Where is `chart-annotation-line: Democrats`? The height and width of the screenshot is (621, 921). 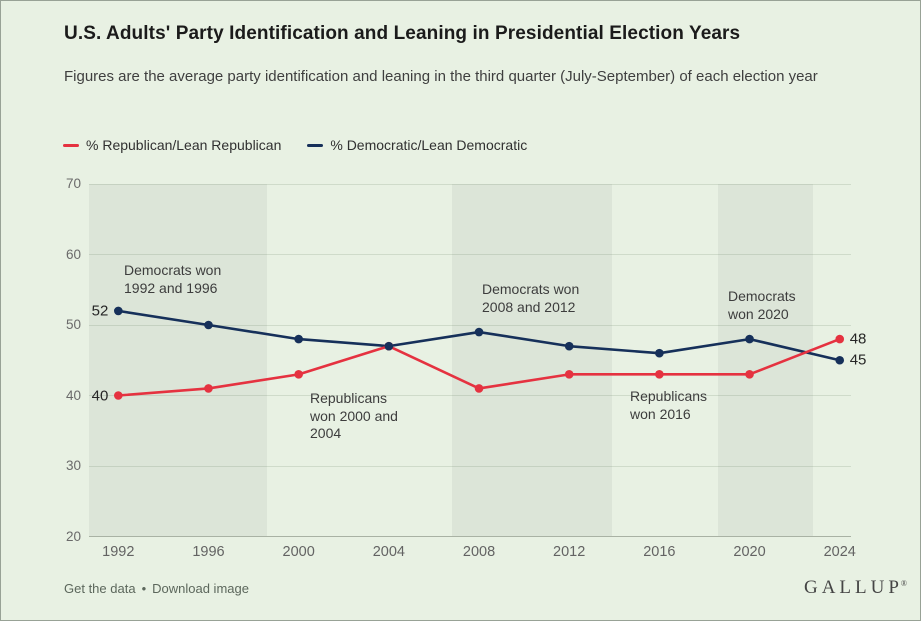 chart-annotation-line: Democrats is located at coordinates (762, 296).